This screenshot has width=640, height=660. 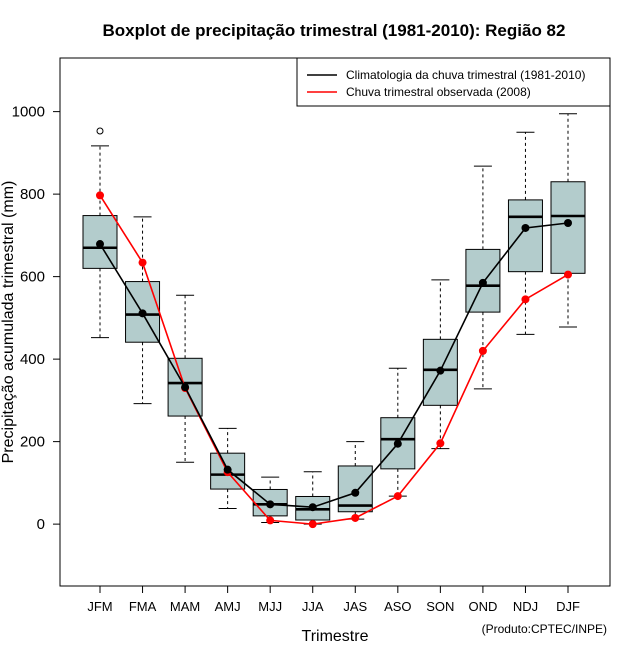 I want to click on box-ndj, so click(x=525, y=233).